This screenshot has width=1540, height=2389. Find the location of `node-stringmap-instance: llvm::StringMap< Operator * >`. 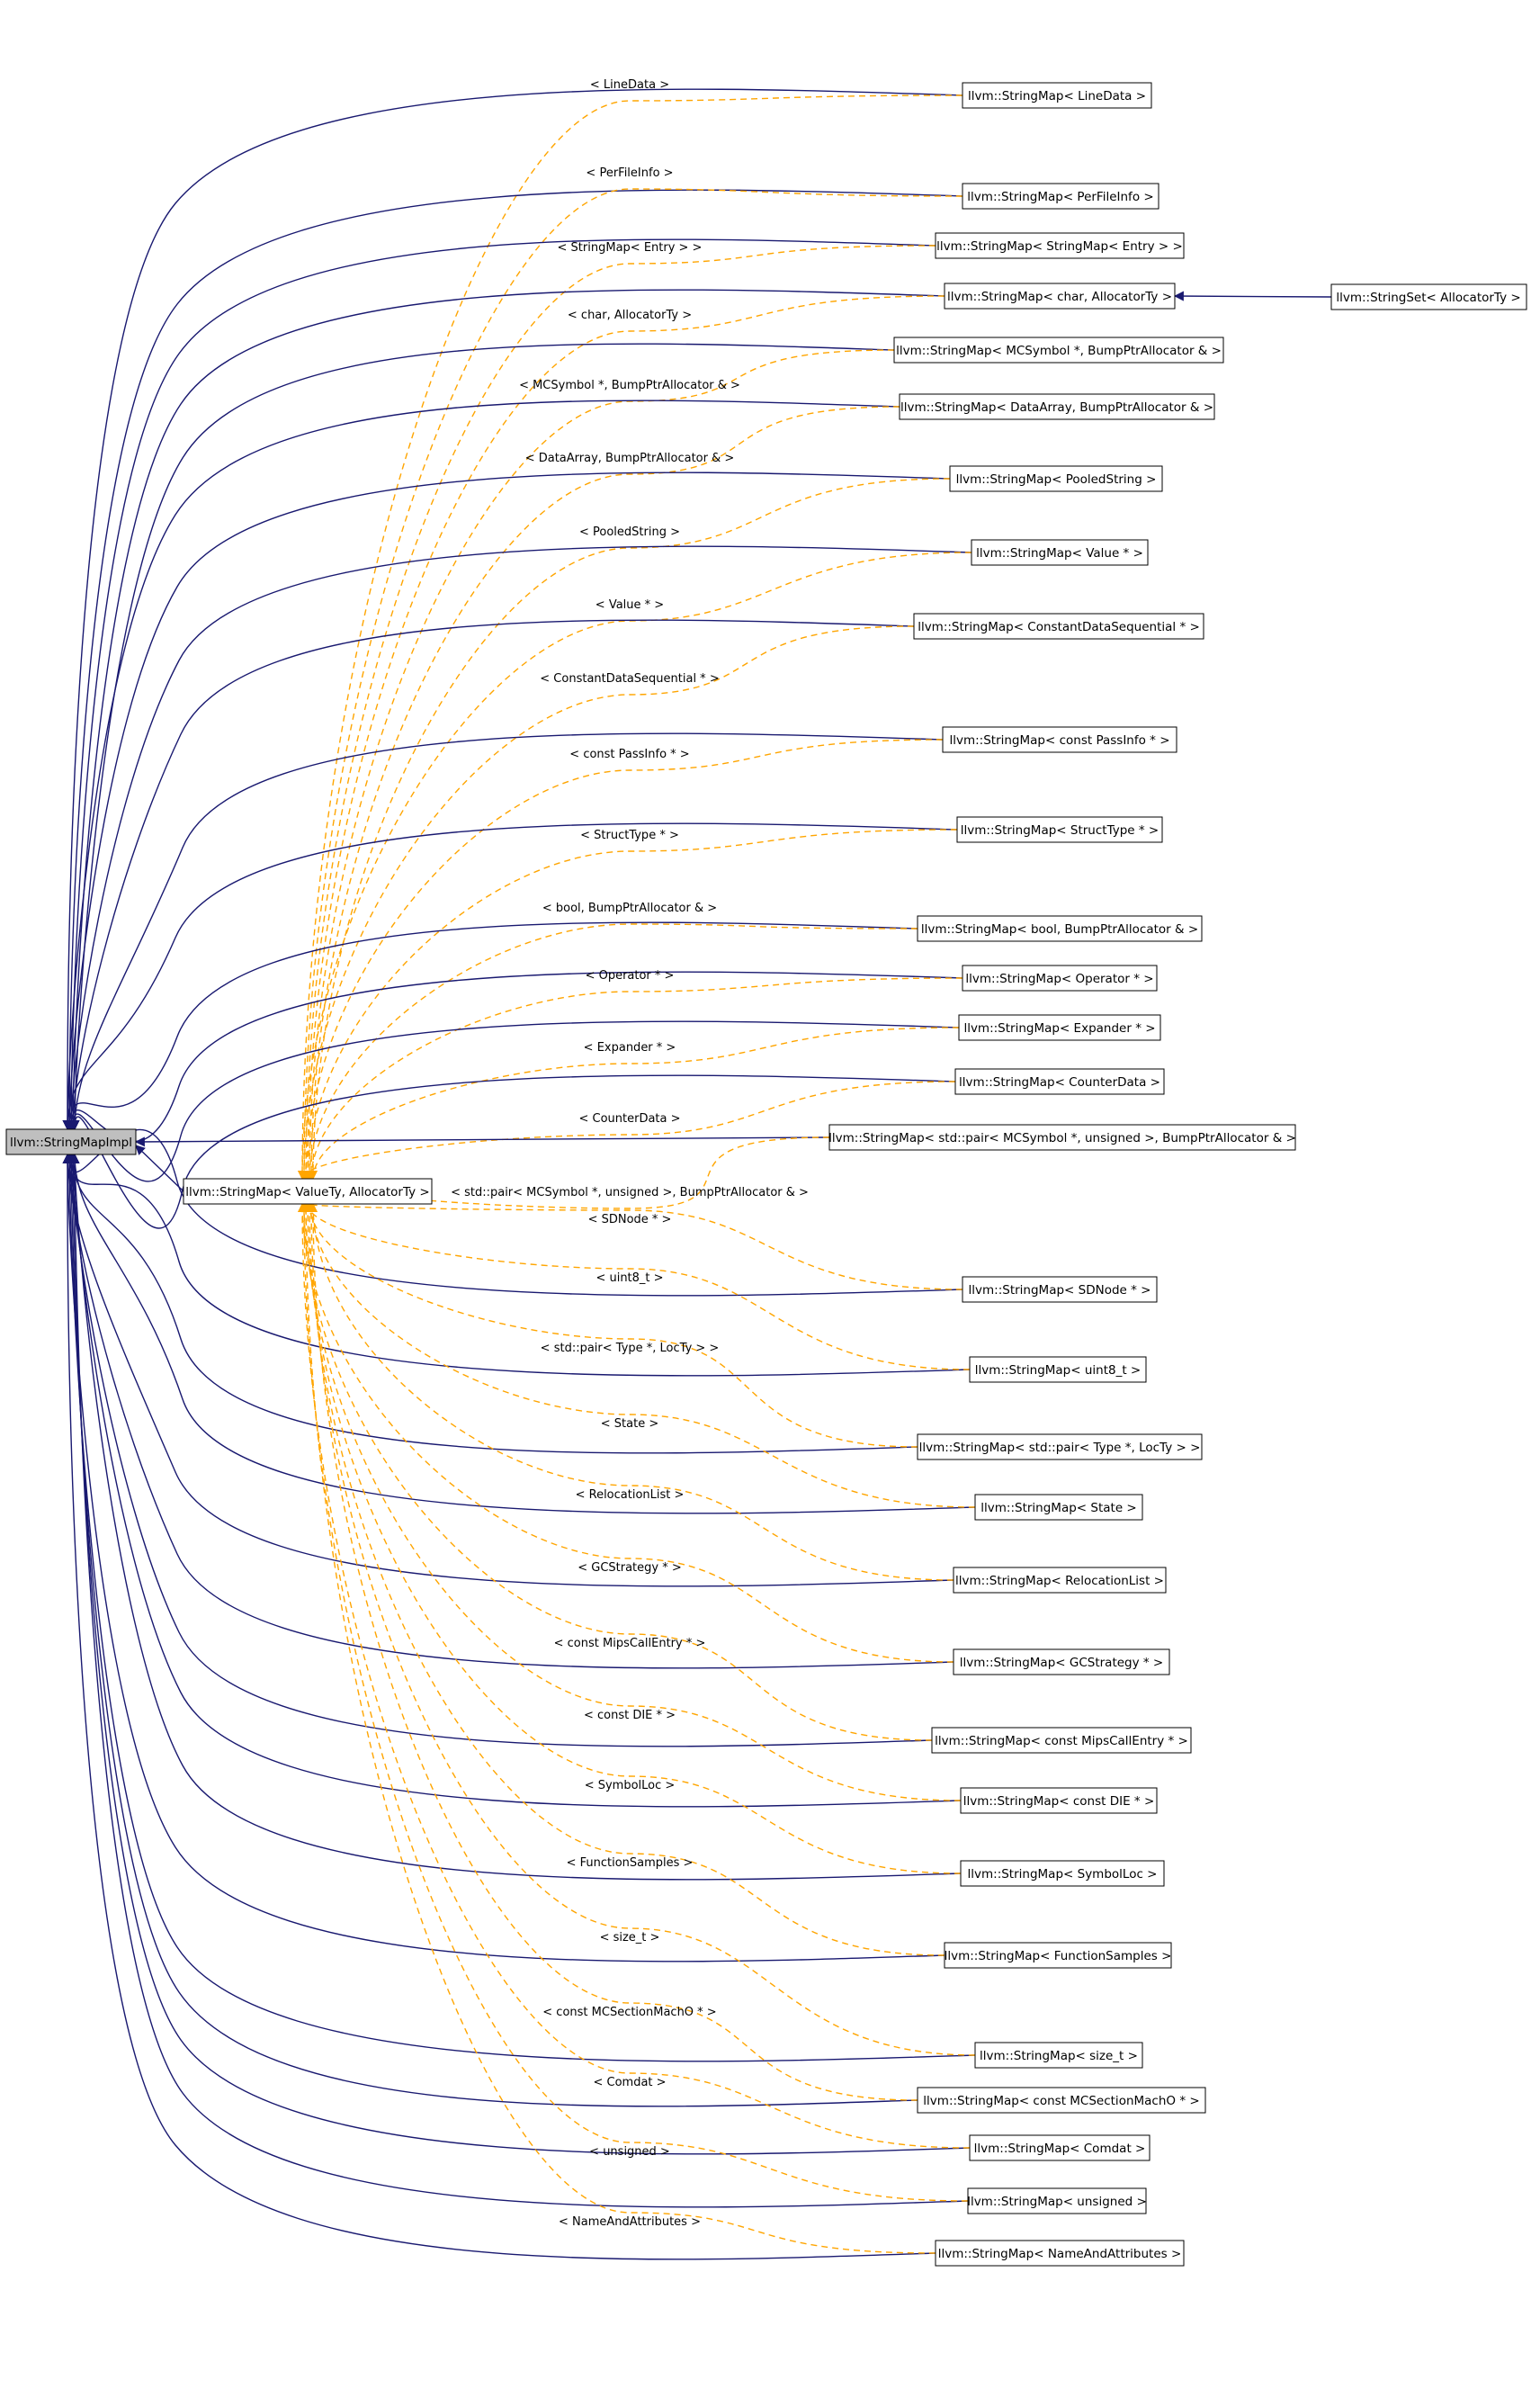

node-stringmap-instance: llvm::StringMap< Operator * > is located at coordinates (1060, 978).